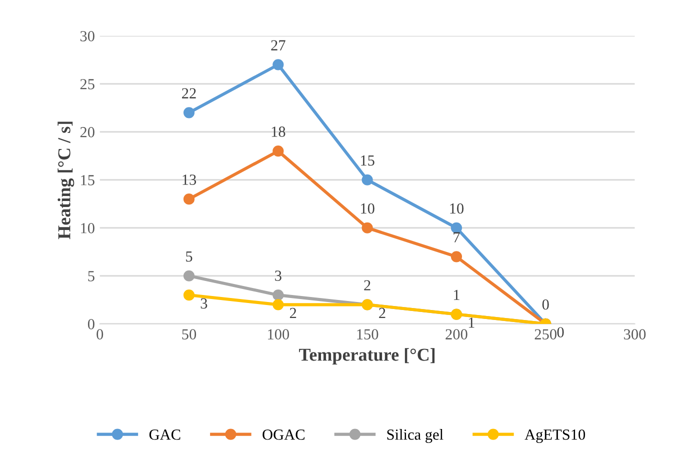  I want to click on legend-label: Silica gel, so click(415, 436).